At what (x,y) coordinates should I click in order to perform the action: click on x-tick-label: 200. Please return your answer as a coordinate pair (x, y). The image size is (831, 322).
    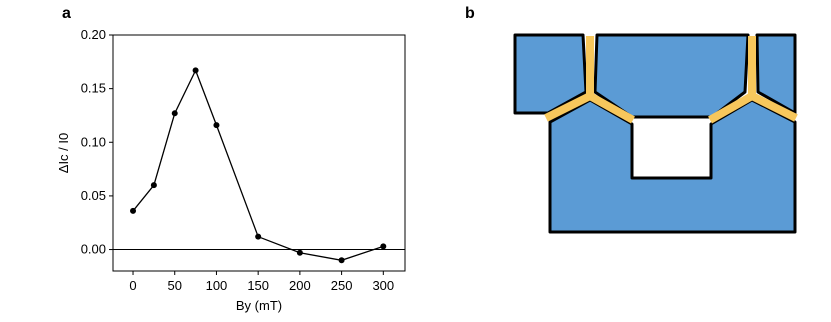
    Looking at the image, I should click on (300, 285).